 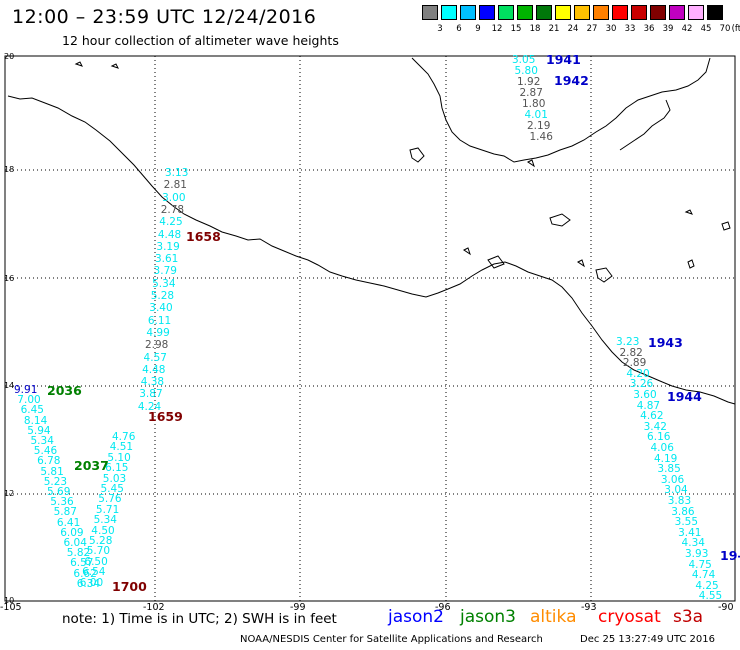 What do you see at coordinates (631, 352) in the screenshot?
I see `wave-height-value: 2.82` at bounding box center [631, 352].